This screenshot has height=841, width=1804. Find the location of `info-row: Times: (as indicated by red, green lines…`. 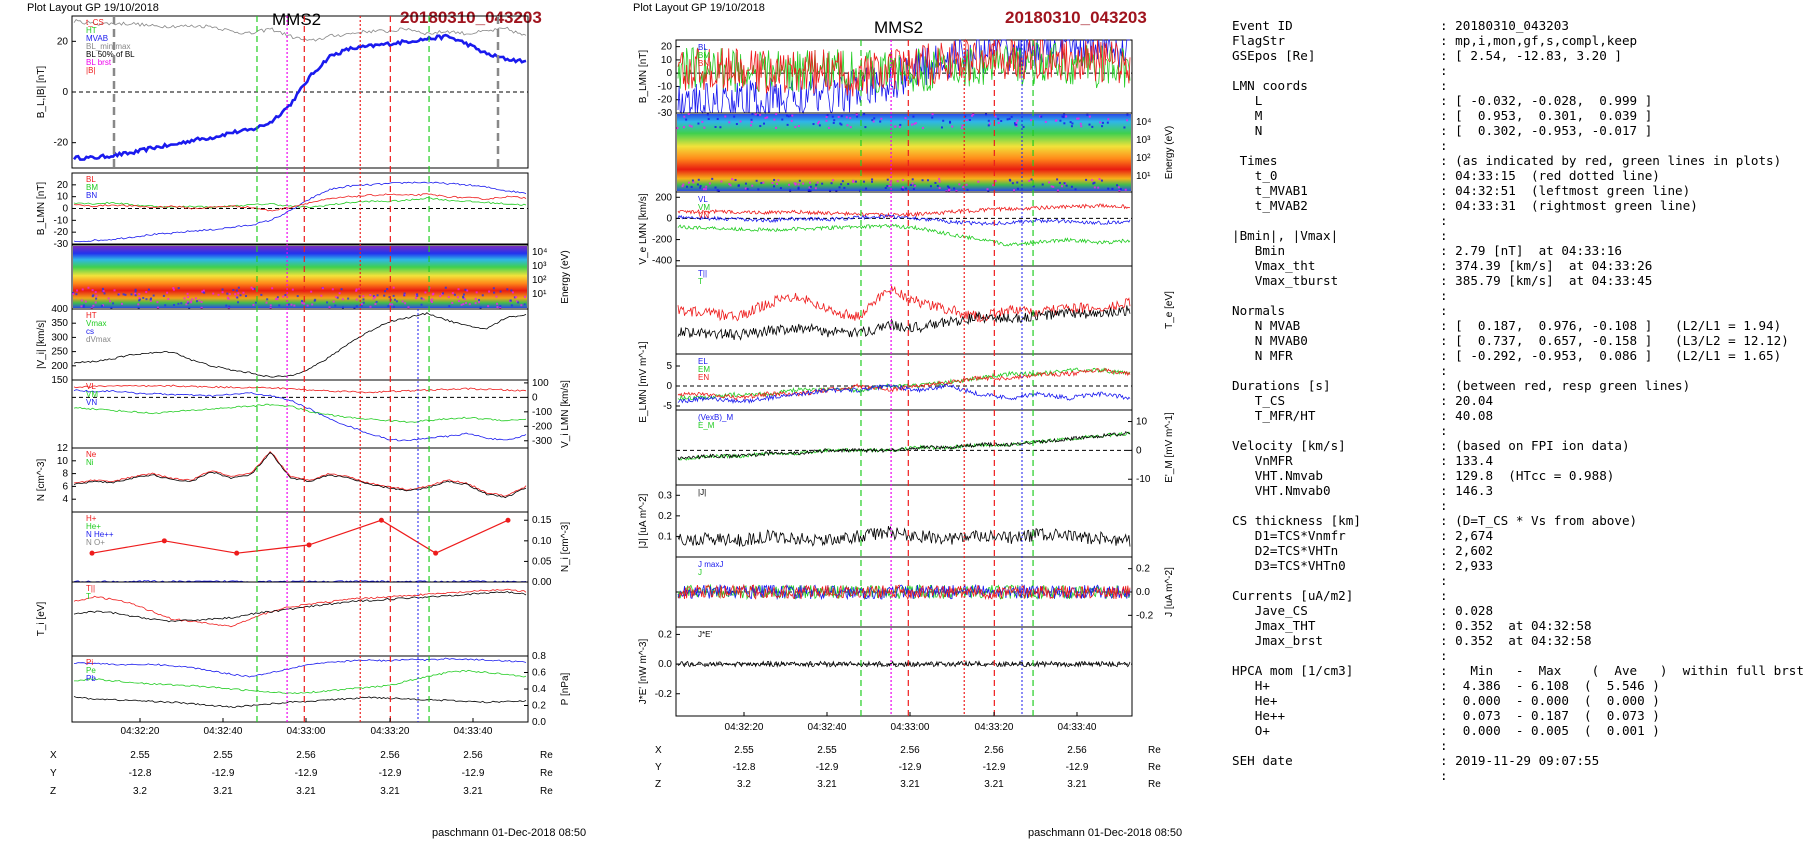

info-row: Times: (as indicated by red, green lines… is located at coordinates (1517, 160).